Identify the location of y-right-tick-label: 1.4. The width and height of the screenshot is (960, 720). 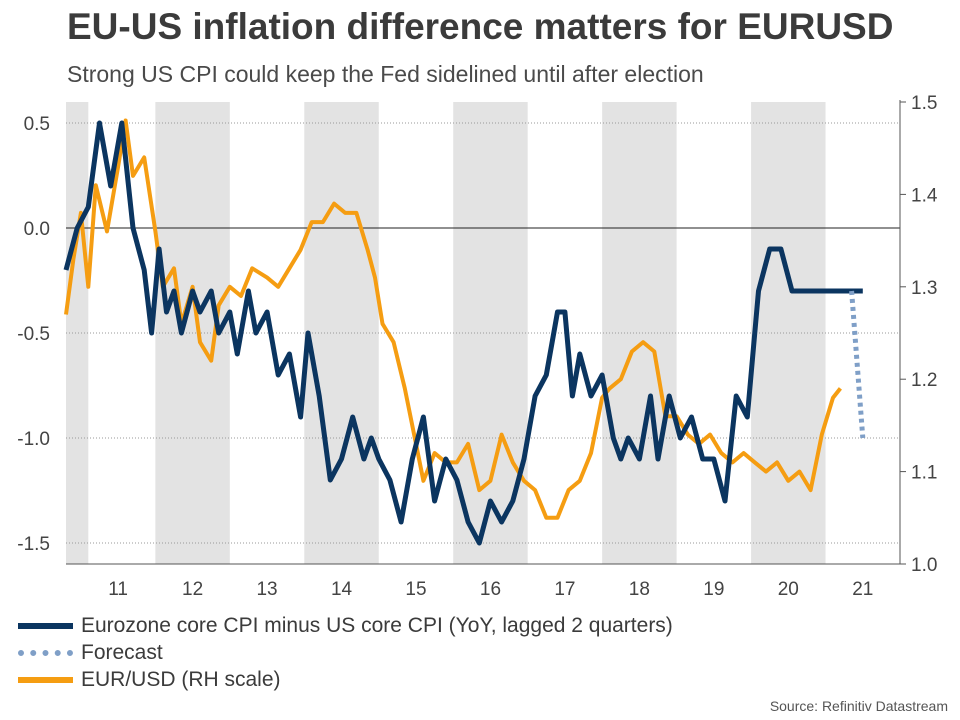
(924, 195).